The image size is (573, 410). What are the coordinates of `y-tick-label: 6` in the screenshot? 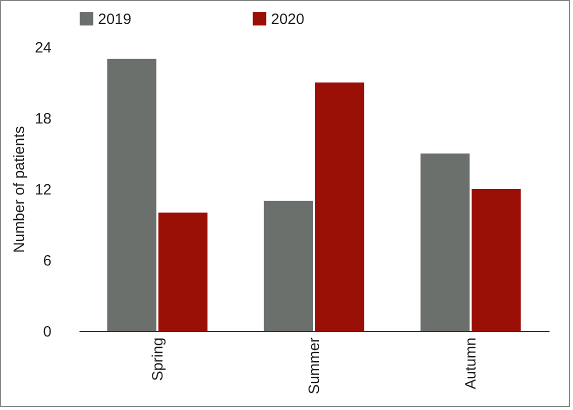 It's located at (47, 261).